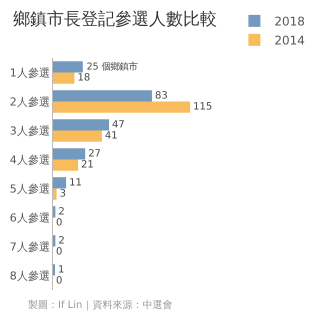  I want to click on data-label: 1, so click(61, 270).